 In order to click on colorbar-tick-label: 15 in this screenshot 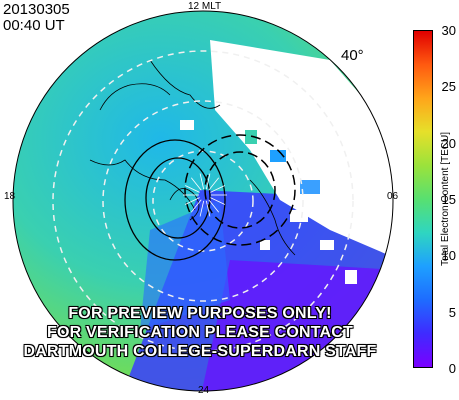, I will do `click(448, 199)`.